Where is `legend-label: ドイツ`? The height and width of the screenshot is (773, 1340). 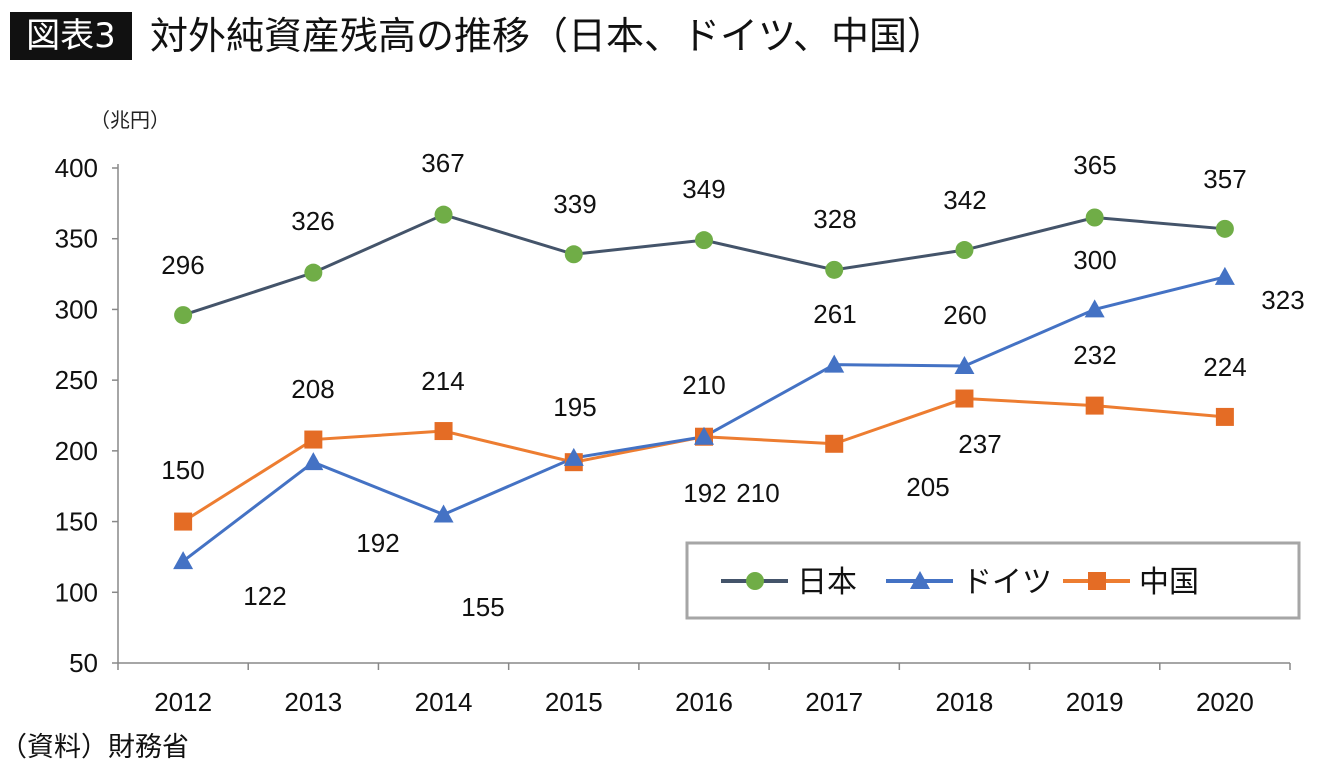 legend-label: ドイツ is located at coordinates (1007, 582).